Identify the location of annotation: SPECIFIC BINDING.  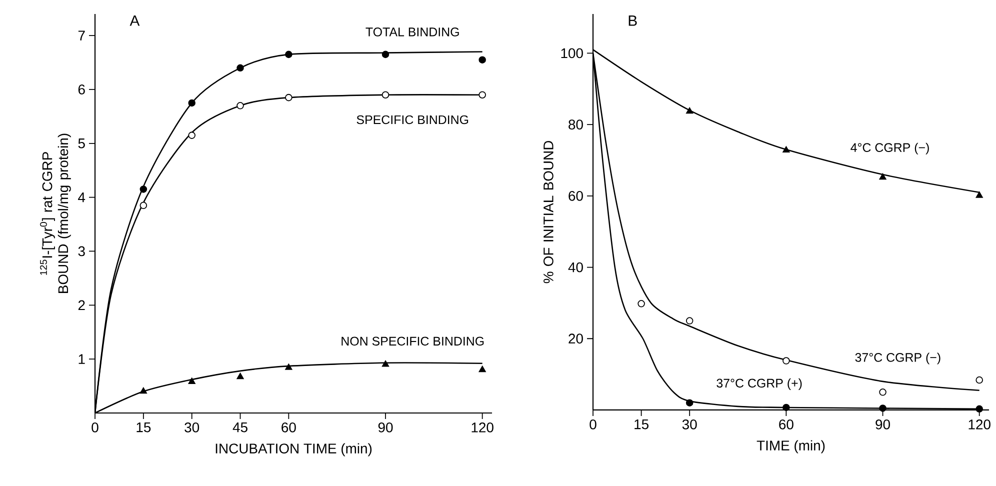
(412, 119).